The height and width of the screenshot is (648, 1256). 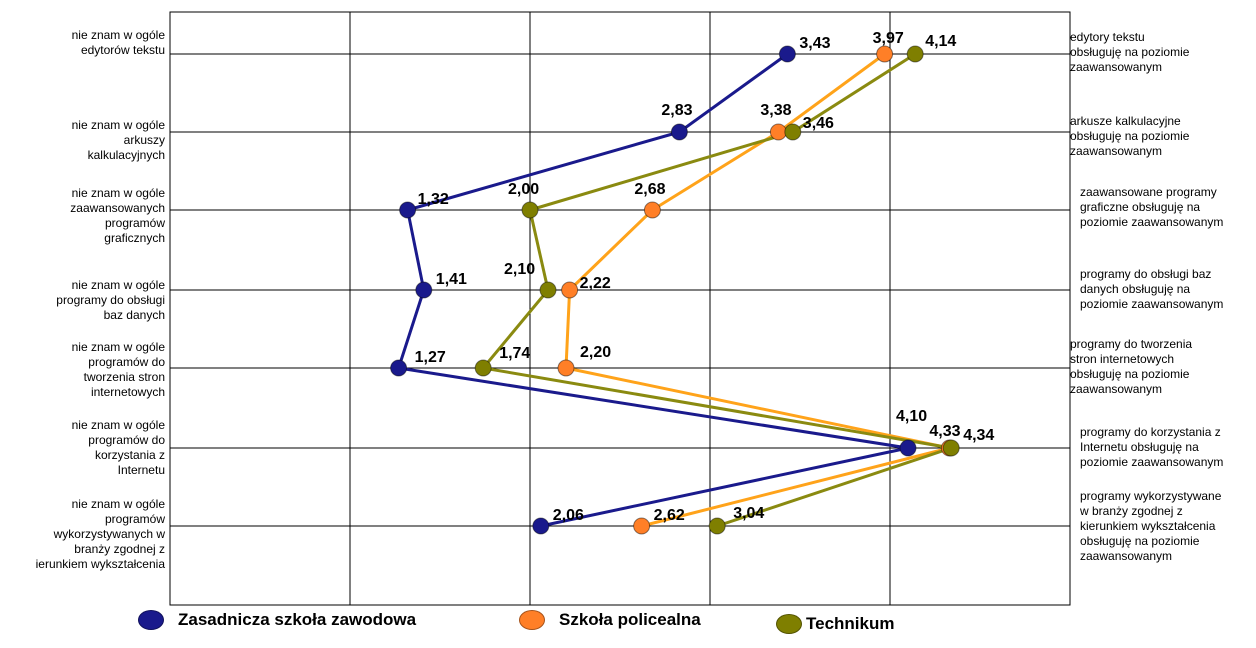 What do you see at coordinates (519, 269) in the screenshot?
I see `data-label-series-3-4: 2,10` at bounding box center [519, 269].